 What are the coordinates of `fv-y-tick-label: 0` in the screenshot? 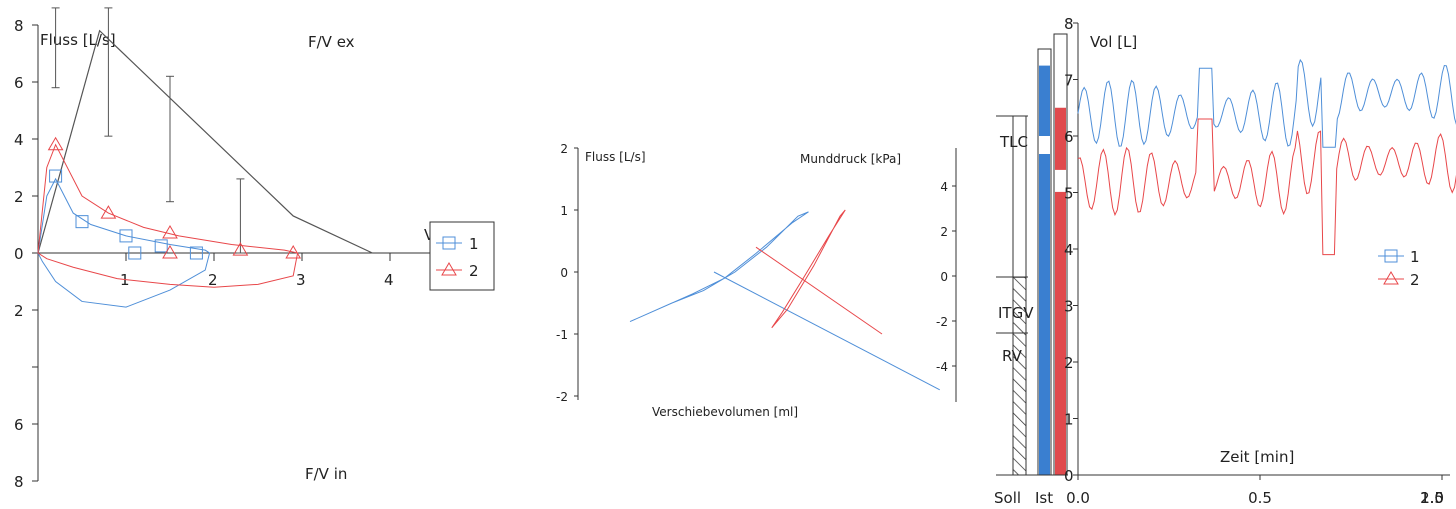 It's located at (19, 254).